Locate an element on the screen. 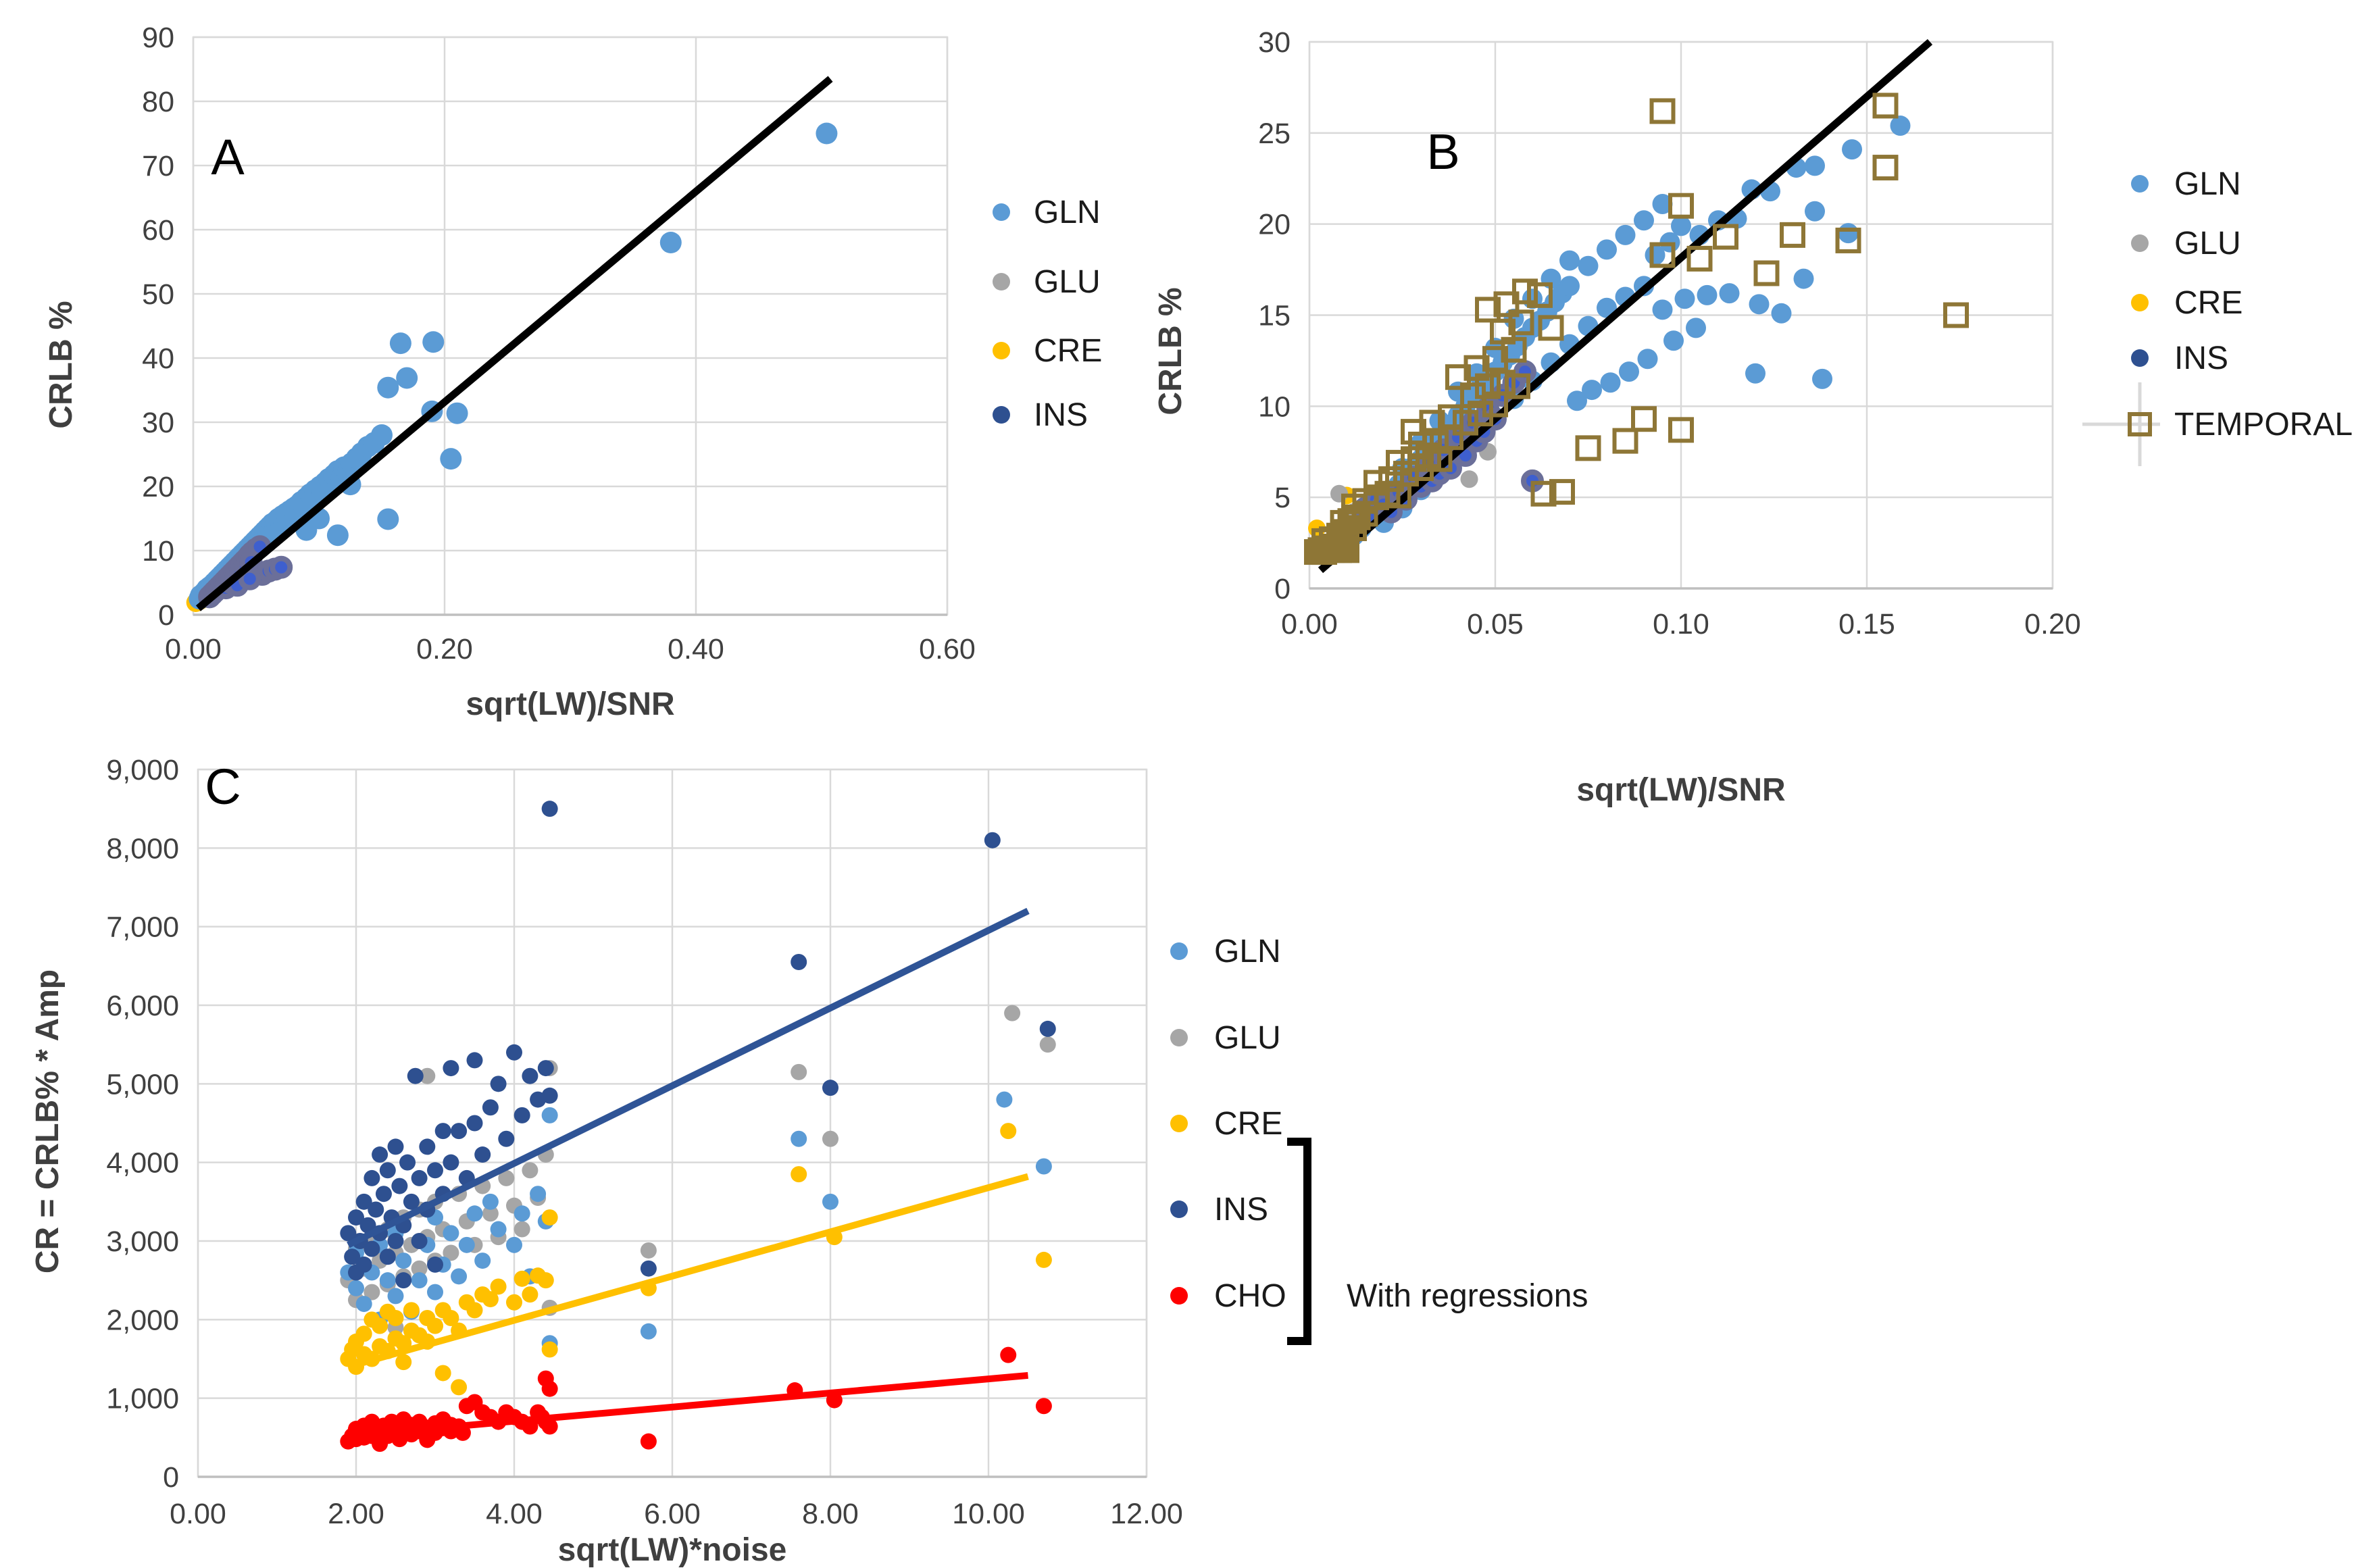 Image resolution: width=2379 pixels, height=1568 pixels. y-tick-label: 80 is located at coordinates (158, 102).